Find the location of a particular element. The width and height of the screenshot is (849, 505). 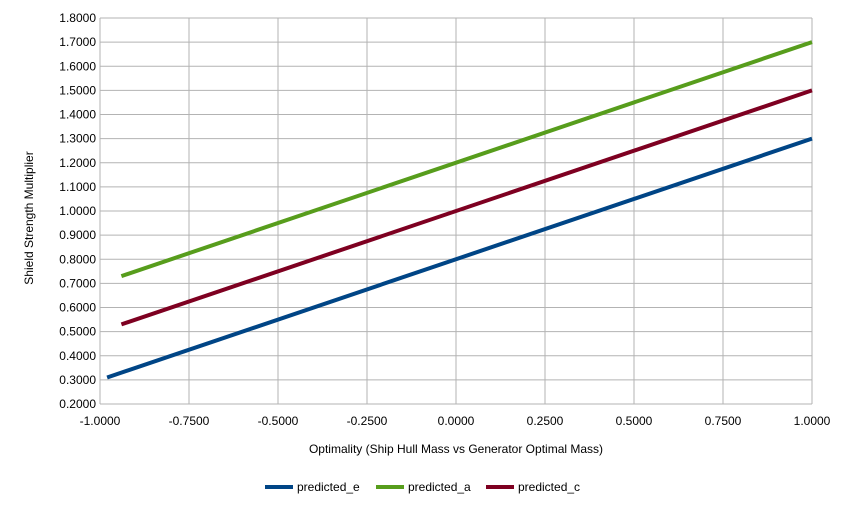

x-tick-label: 0.0000 is located at coordinates (456, 421).